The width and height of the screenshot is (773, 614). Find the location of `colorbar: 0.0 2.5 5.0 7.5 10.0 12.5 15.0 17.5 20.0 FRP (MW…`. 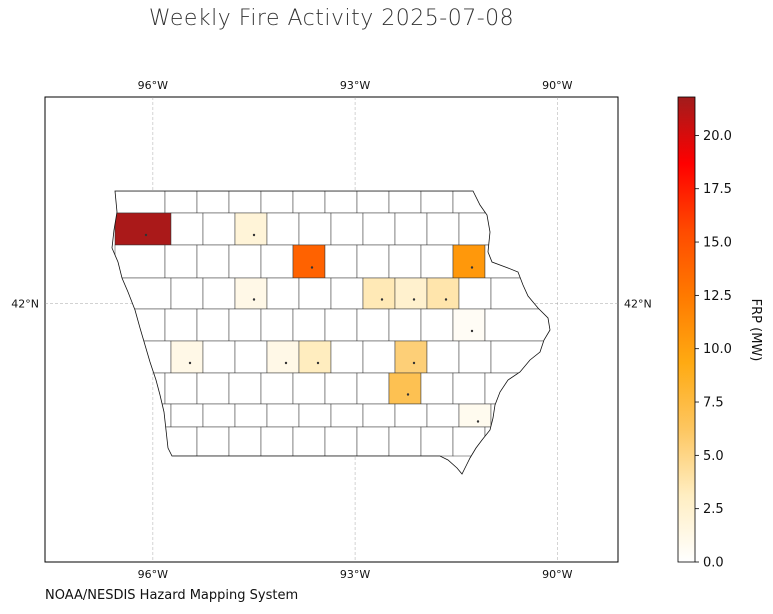

colorbar: 0.0 2.5 5.0 7.5 10.0 12.5 15.0 17.5 20.0 FRP (MW… is located at coordinates (720, 333).